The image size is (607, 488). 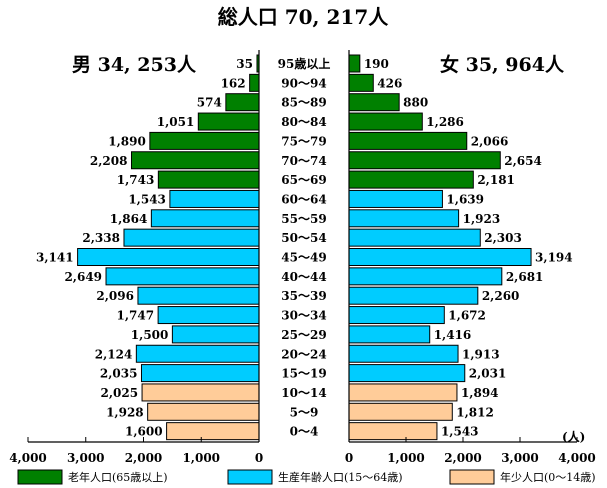 I want to click on male-value-label: 3,141, so click(x=55, y=258).